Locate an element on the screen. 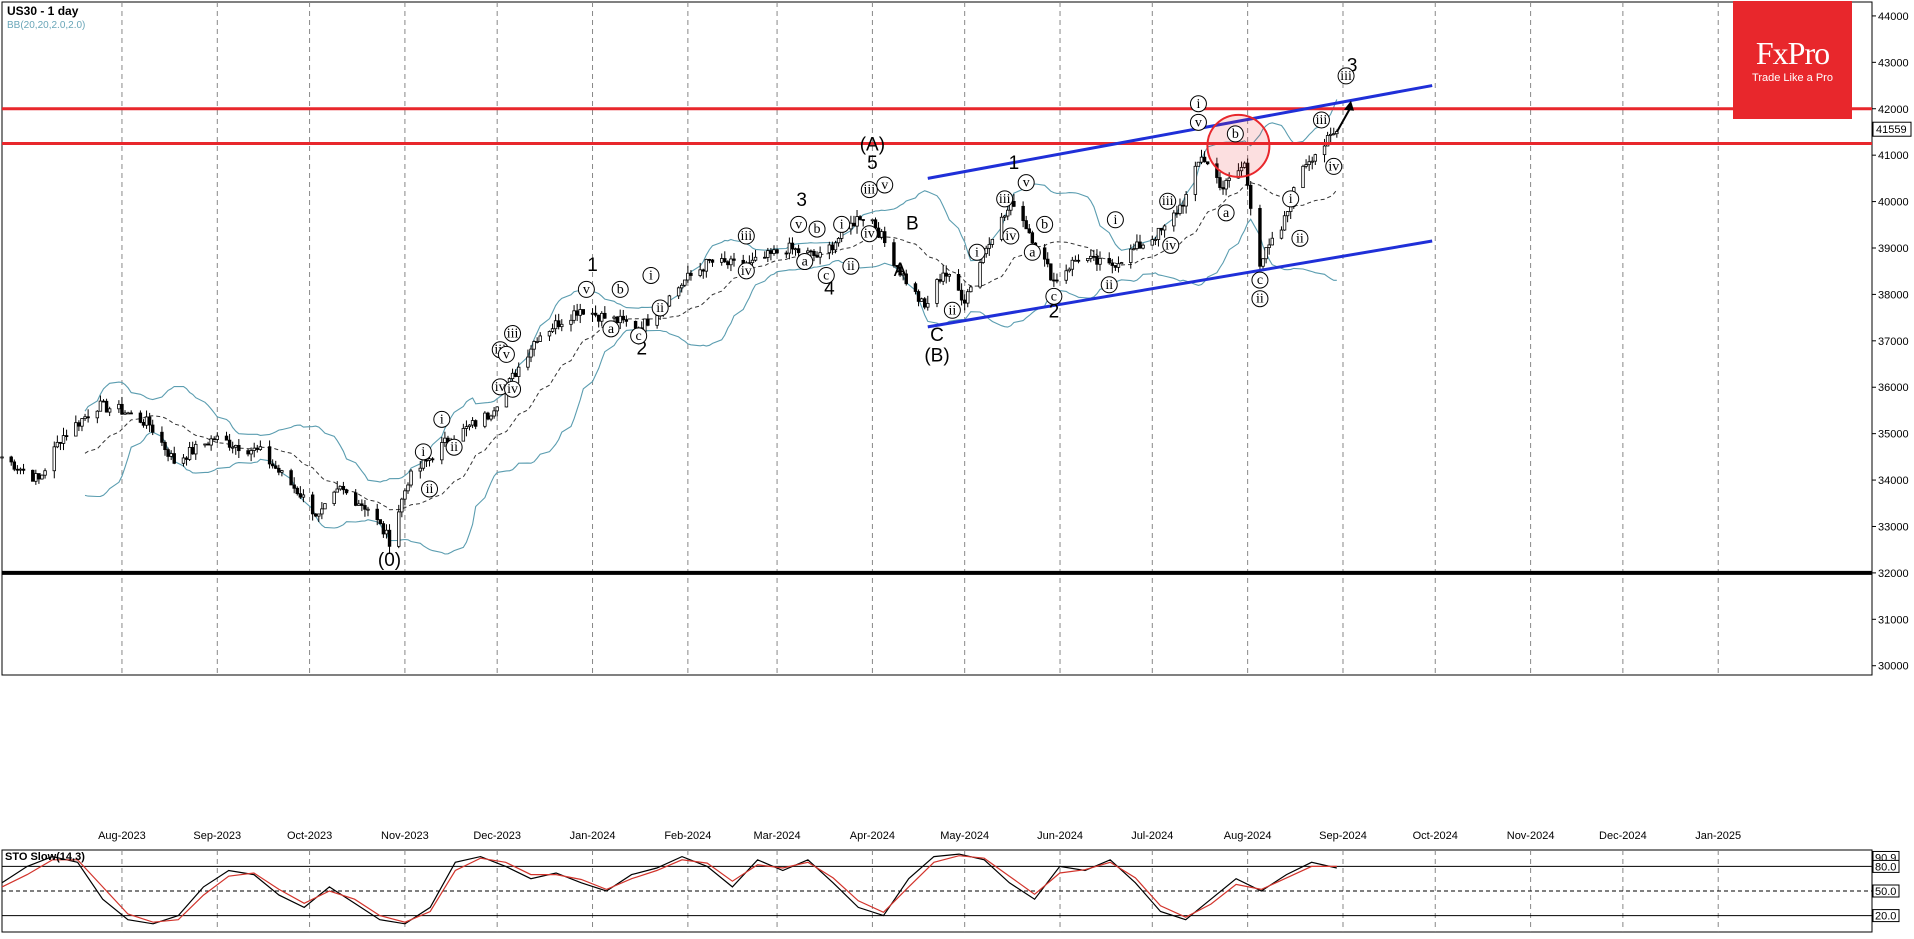  wave-label: c is located at coordinates (639, 336).